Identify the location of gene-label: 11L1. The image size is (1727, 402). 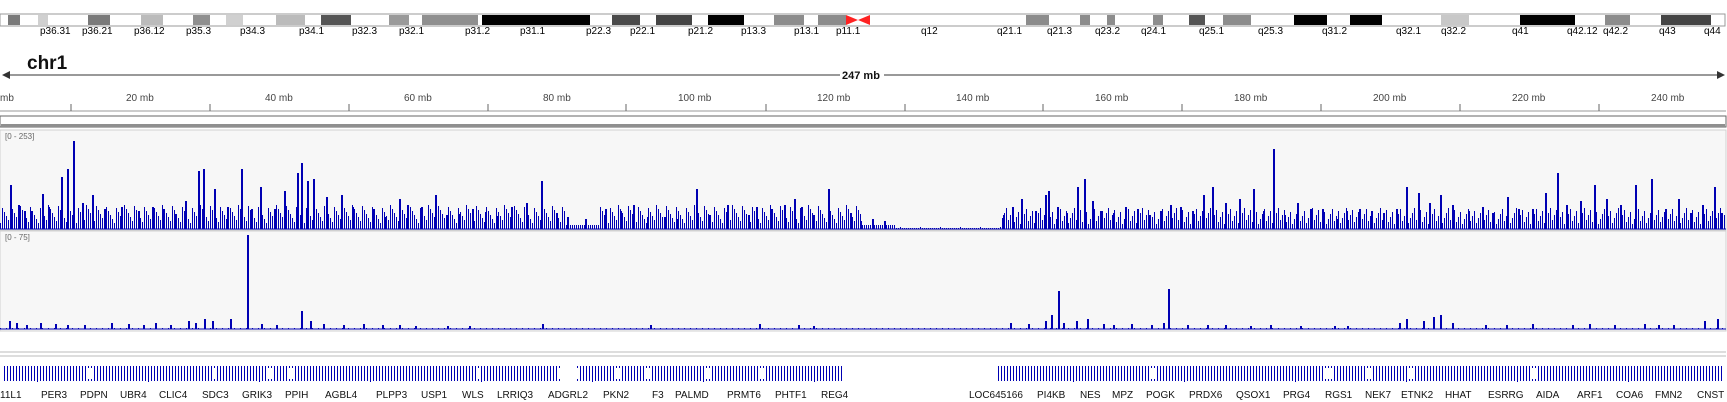
(11, 395).